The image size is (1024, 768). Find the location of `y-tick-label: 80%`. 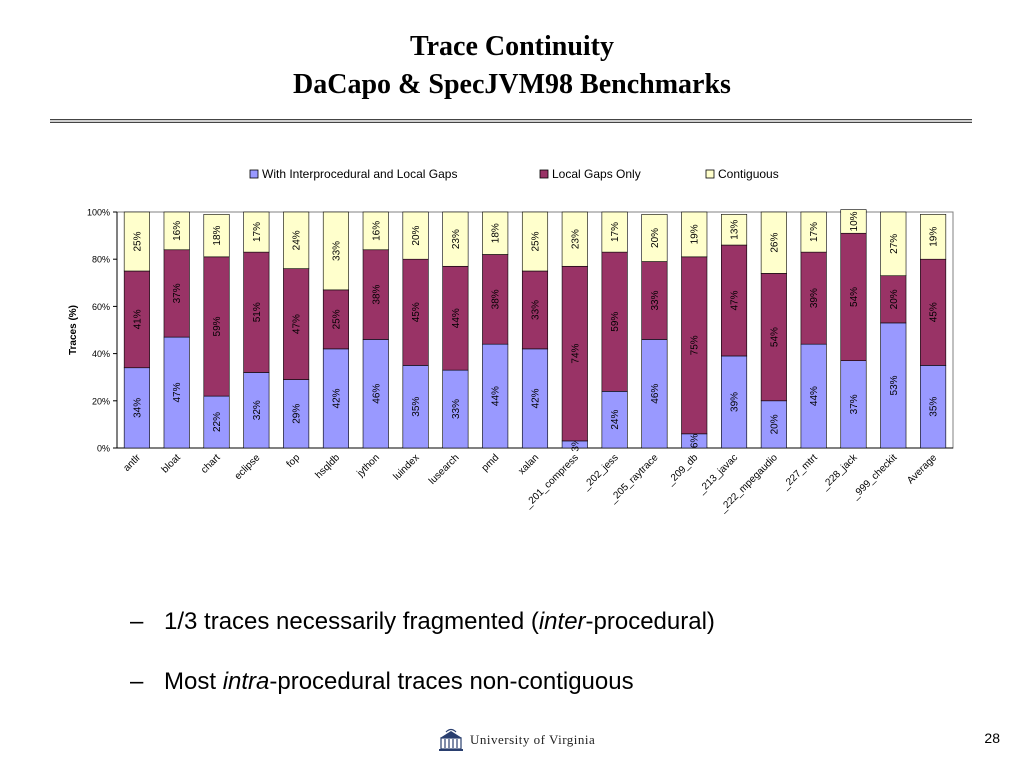

y-tick-label: 80% is located at coordinates (101, 260).